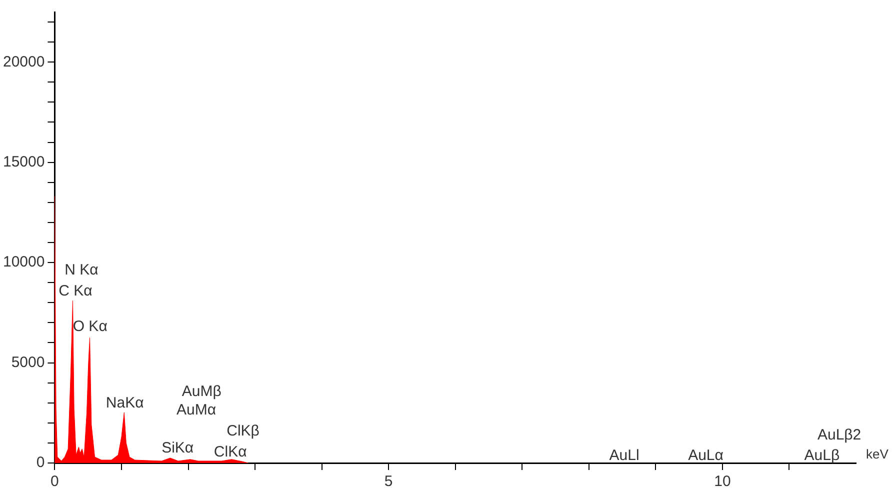 The width and height of the screenshot is (892, 494). I want to click on y-tick-label: 20000, so click(23, 61).